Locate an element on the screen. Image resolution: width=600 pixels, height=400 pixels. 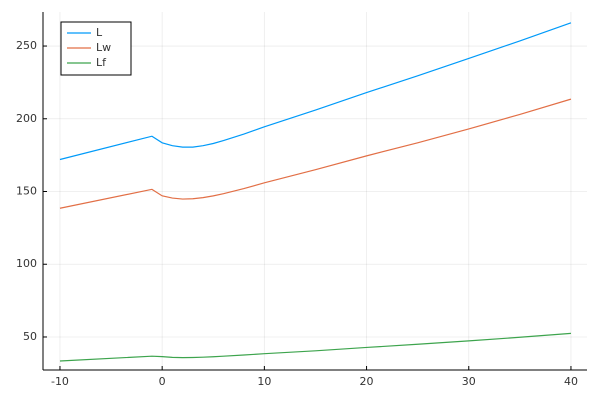
y-tick-label: 250 is located at coordinates (26, 45).